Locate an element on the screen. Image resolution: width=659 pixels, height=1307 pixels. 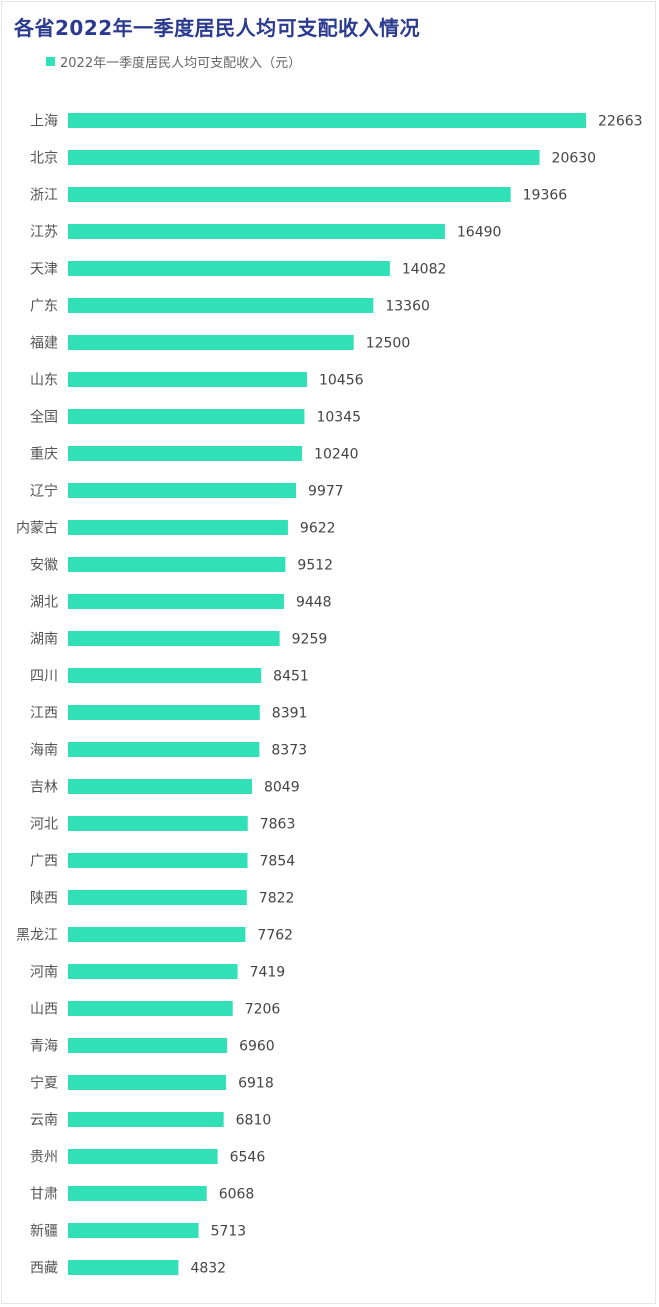
category-label: 湖南 is located at coordinates (44, 640).